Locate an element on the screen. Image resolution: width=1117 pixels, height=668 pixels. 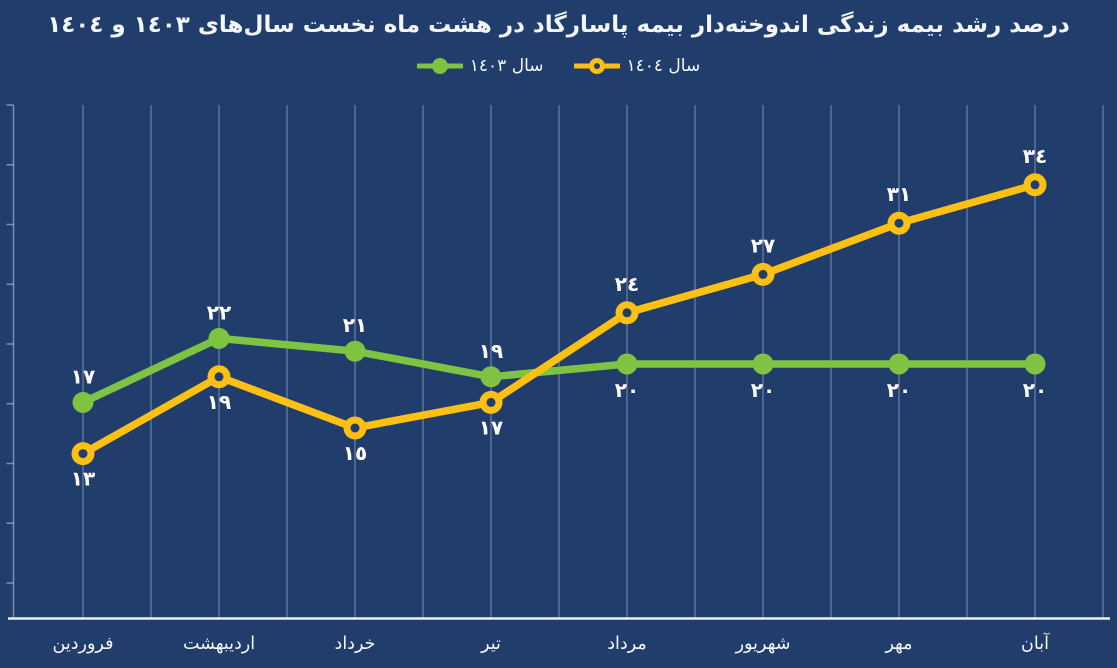
x-axis-label: شهریور is located at coordinates (763, 644).